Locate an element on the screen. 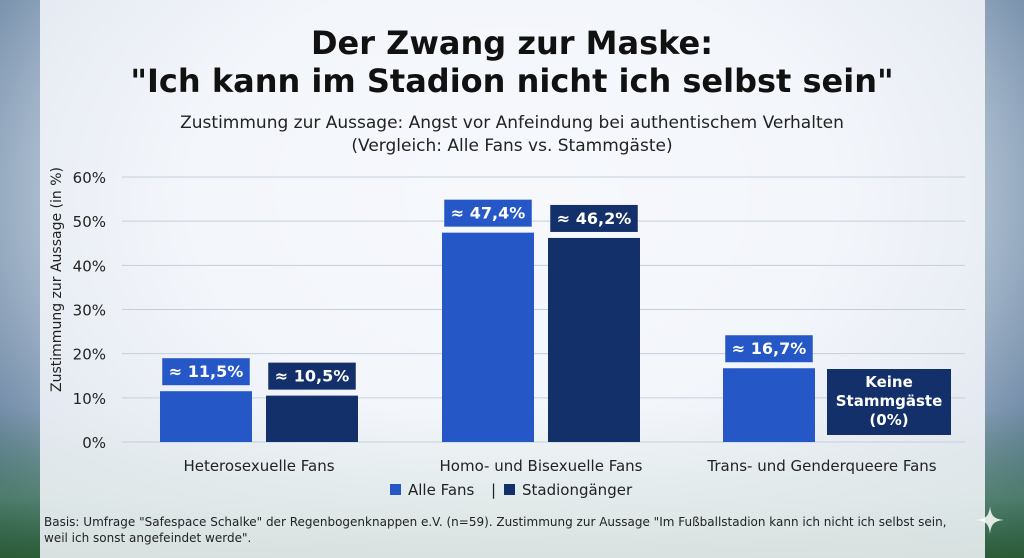 The image size is (1024, 558). x-tick-label: Heterosexuelle Fans is located at coordinates (258, 466).